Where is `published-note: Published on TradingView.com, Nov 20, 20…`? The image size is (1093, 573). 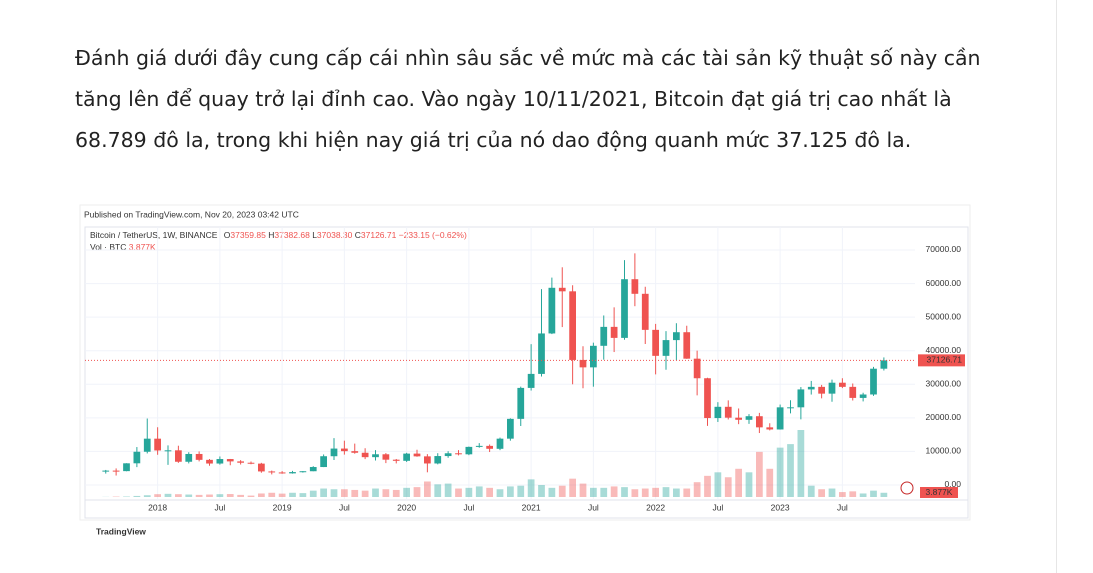
published-note: Published on TradingView.com, Nov 20, 20… is located at coordinates (191, 214).